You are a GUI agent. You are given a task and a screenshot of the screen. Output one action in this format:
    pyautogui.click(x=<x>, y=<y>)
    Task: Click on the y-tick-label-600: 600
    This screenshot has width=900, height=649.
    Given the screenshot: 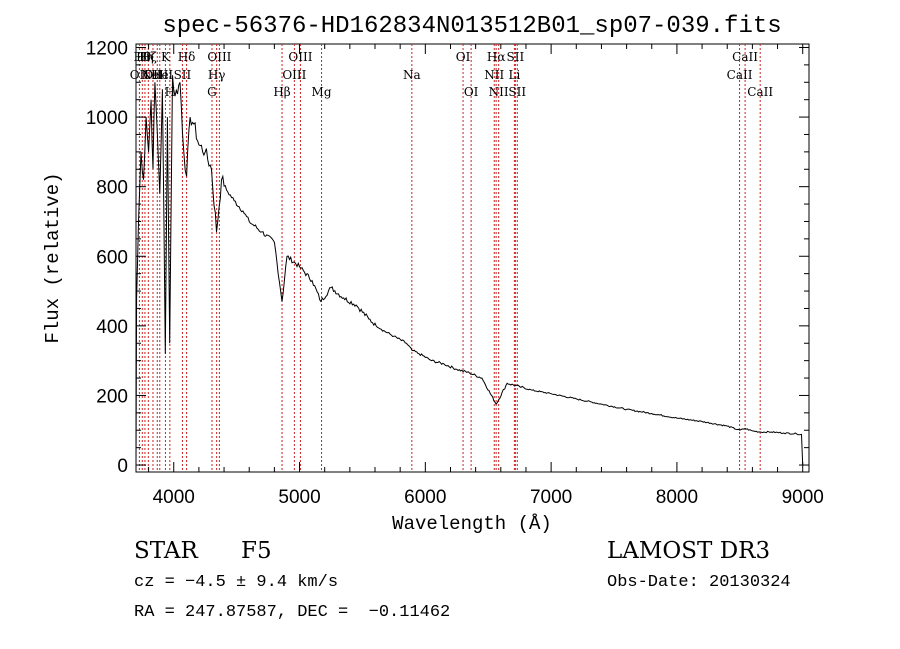 What is the action you would take?
    pyautogui.click(x=112, y=257)
    